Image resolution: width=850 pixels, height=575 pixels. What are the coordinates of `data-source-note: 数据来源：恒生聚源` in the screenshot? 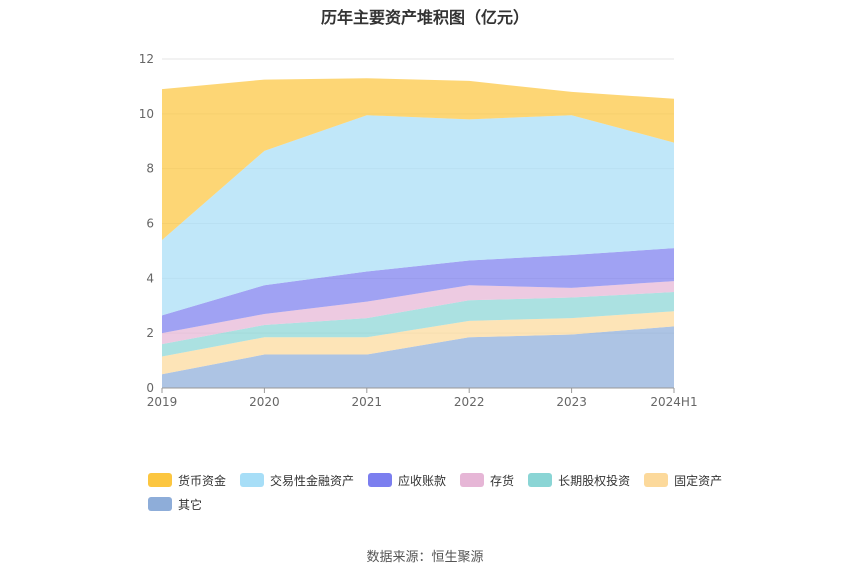 It's located at (425, 557).